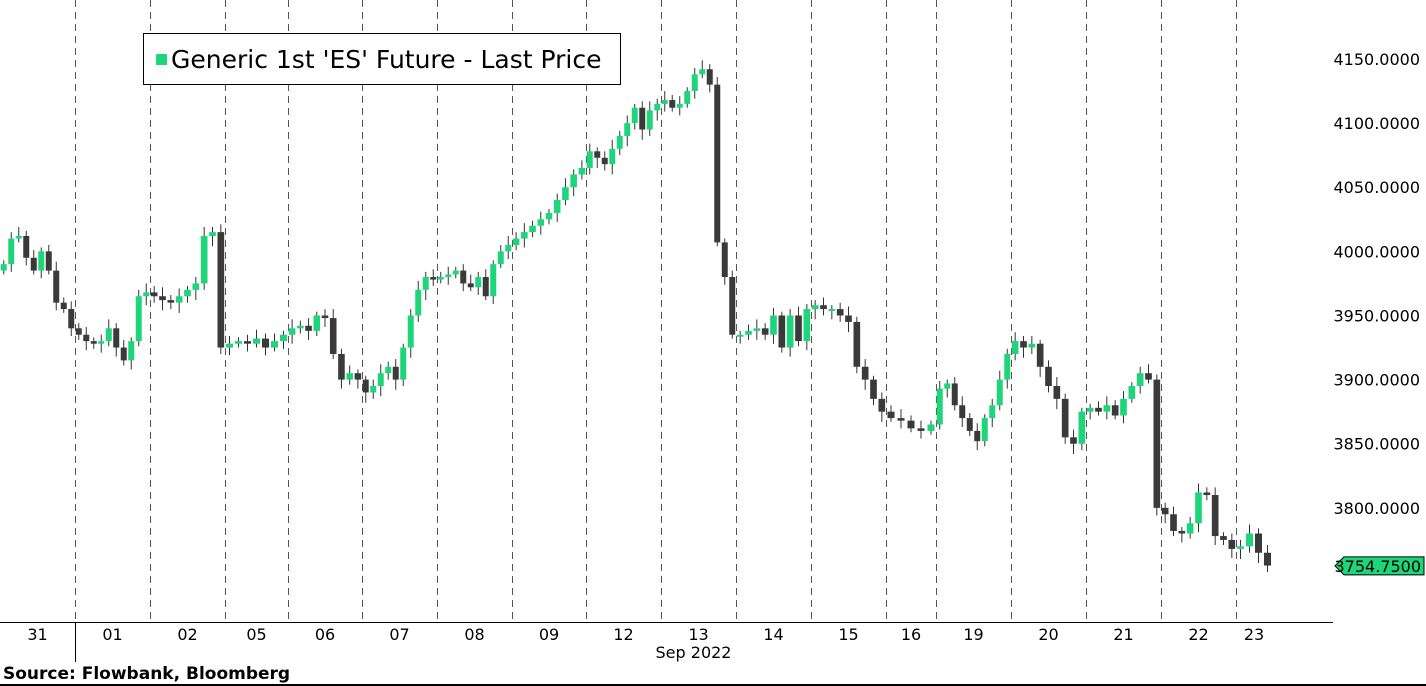  I want to click on x-tick-label: 08, so click(474, 634).